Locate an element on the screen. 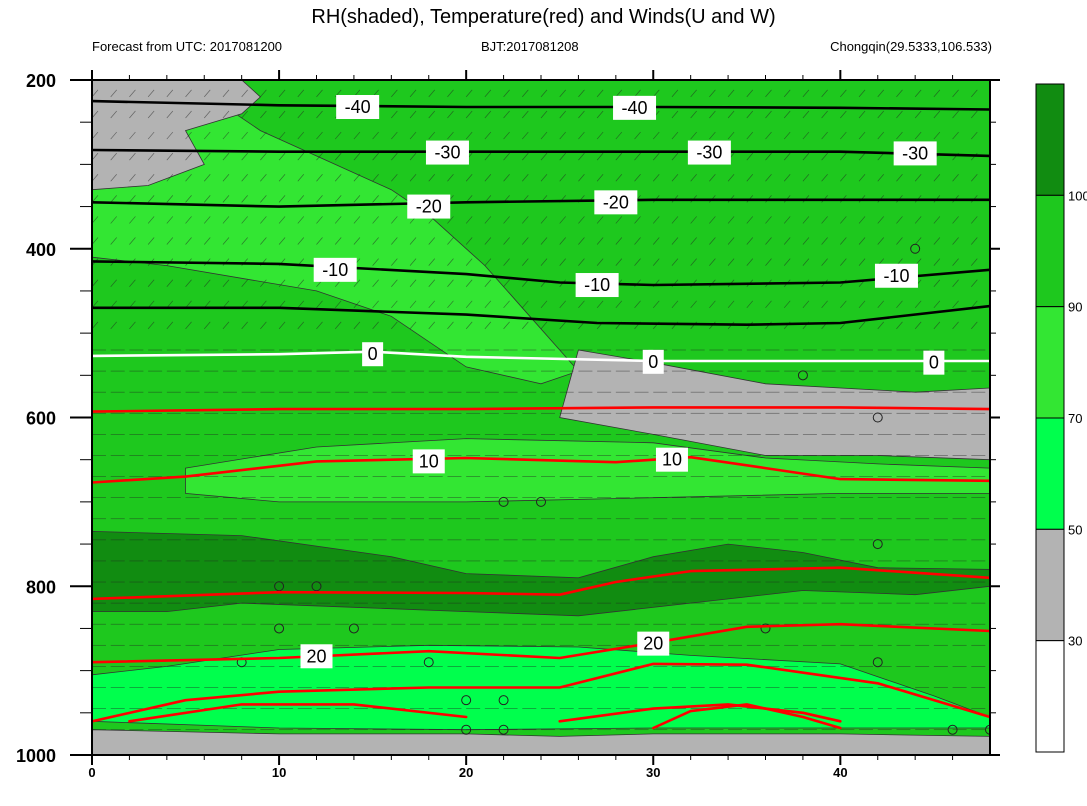  contour-label: -30 is located at coordinates (915, 153).